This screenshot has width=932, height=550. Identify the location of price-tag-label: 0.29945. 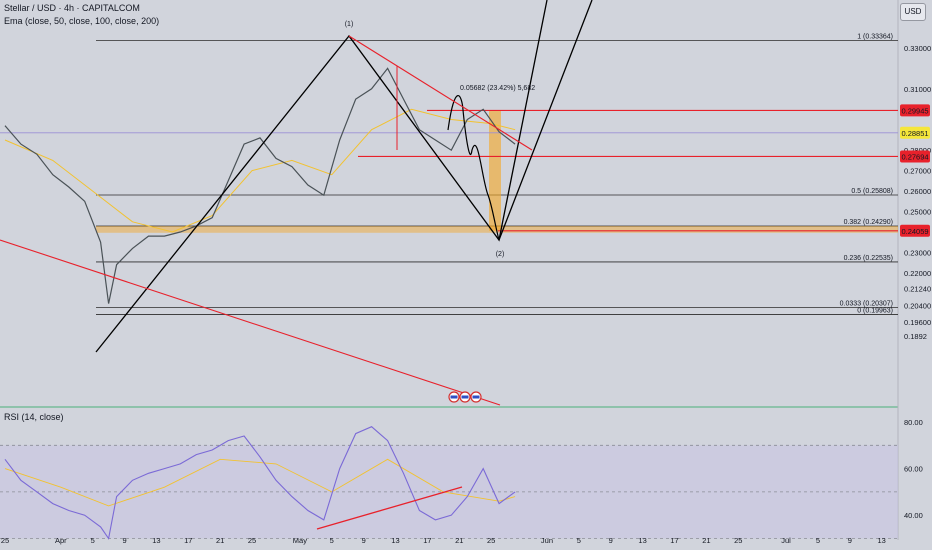
(914, 110).